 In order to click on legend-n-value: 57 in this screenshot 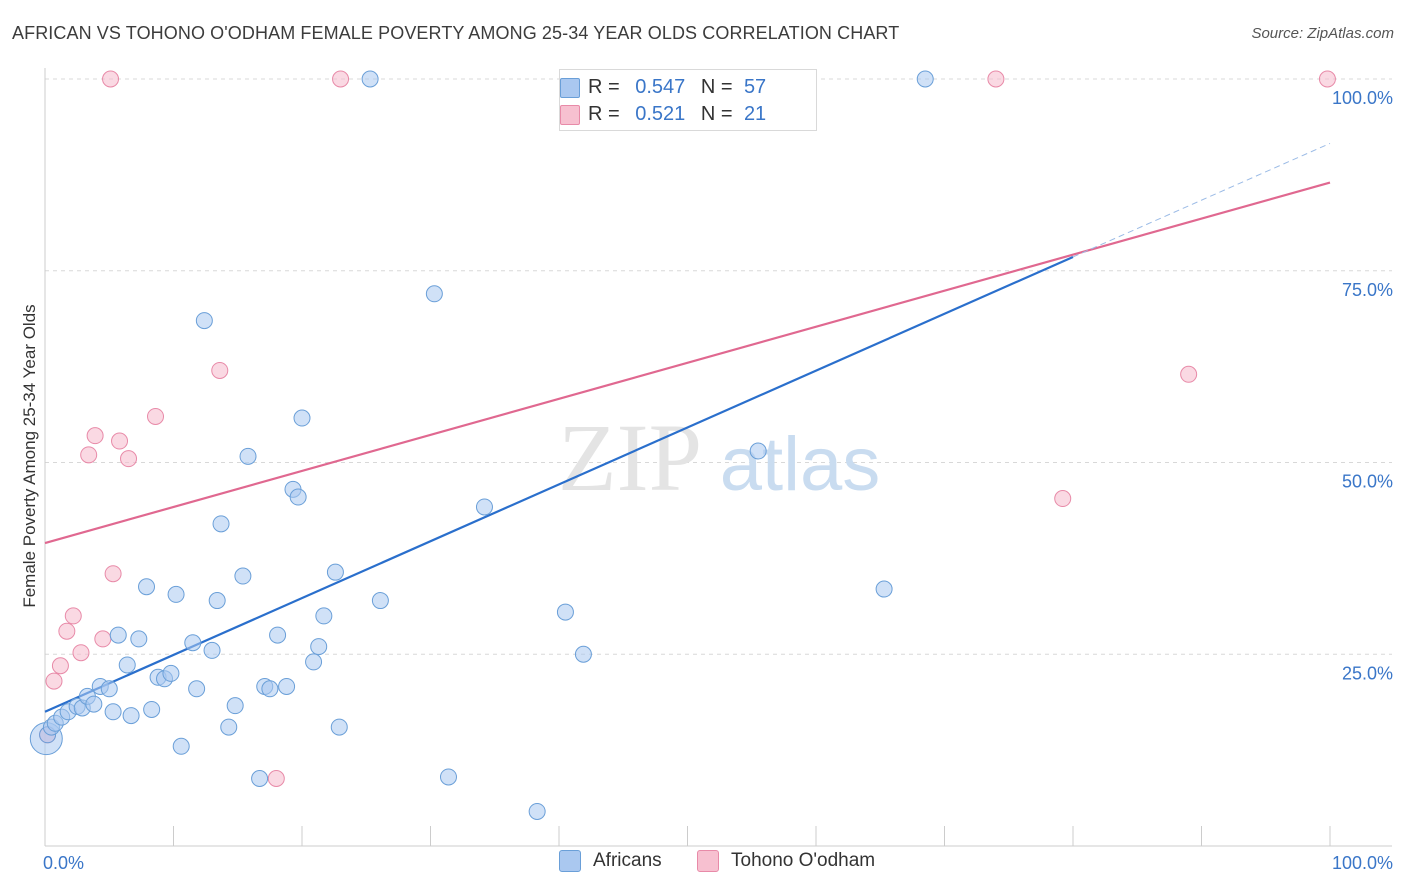, I will do `click(755, 86)`.